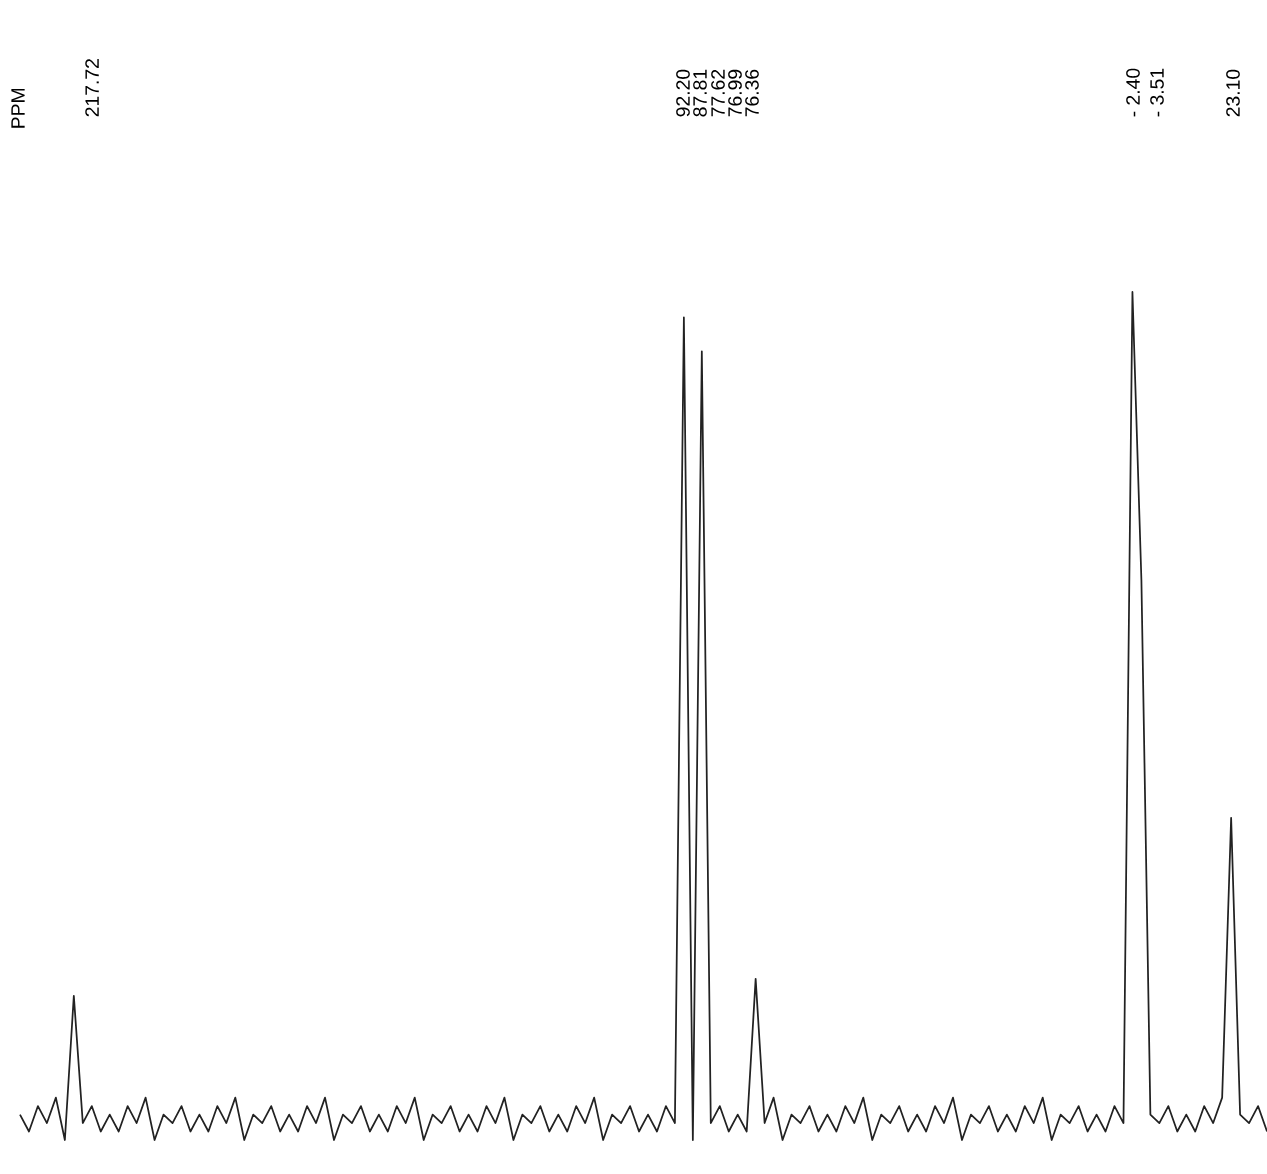  Describe the element at coordinates (752, 93) in the screenshot. I see `text: 76.36` at that location.